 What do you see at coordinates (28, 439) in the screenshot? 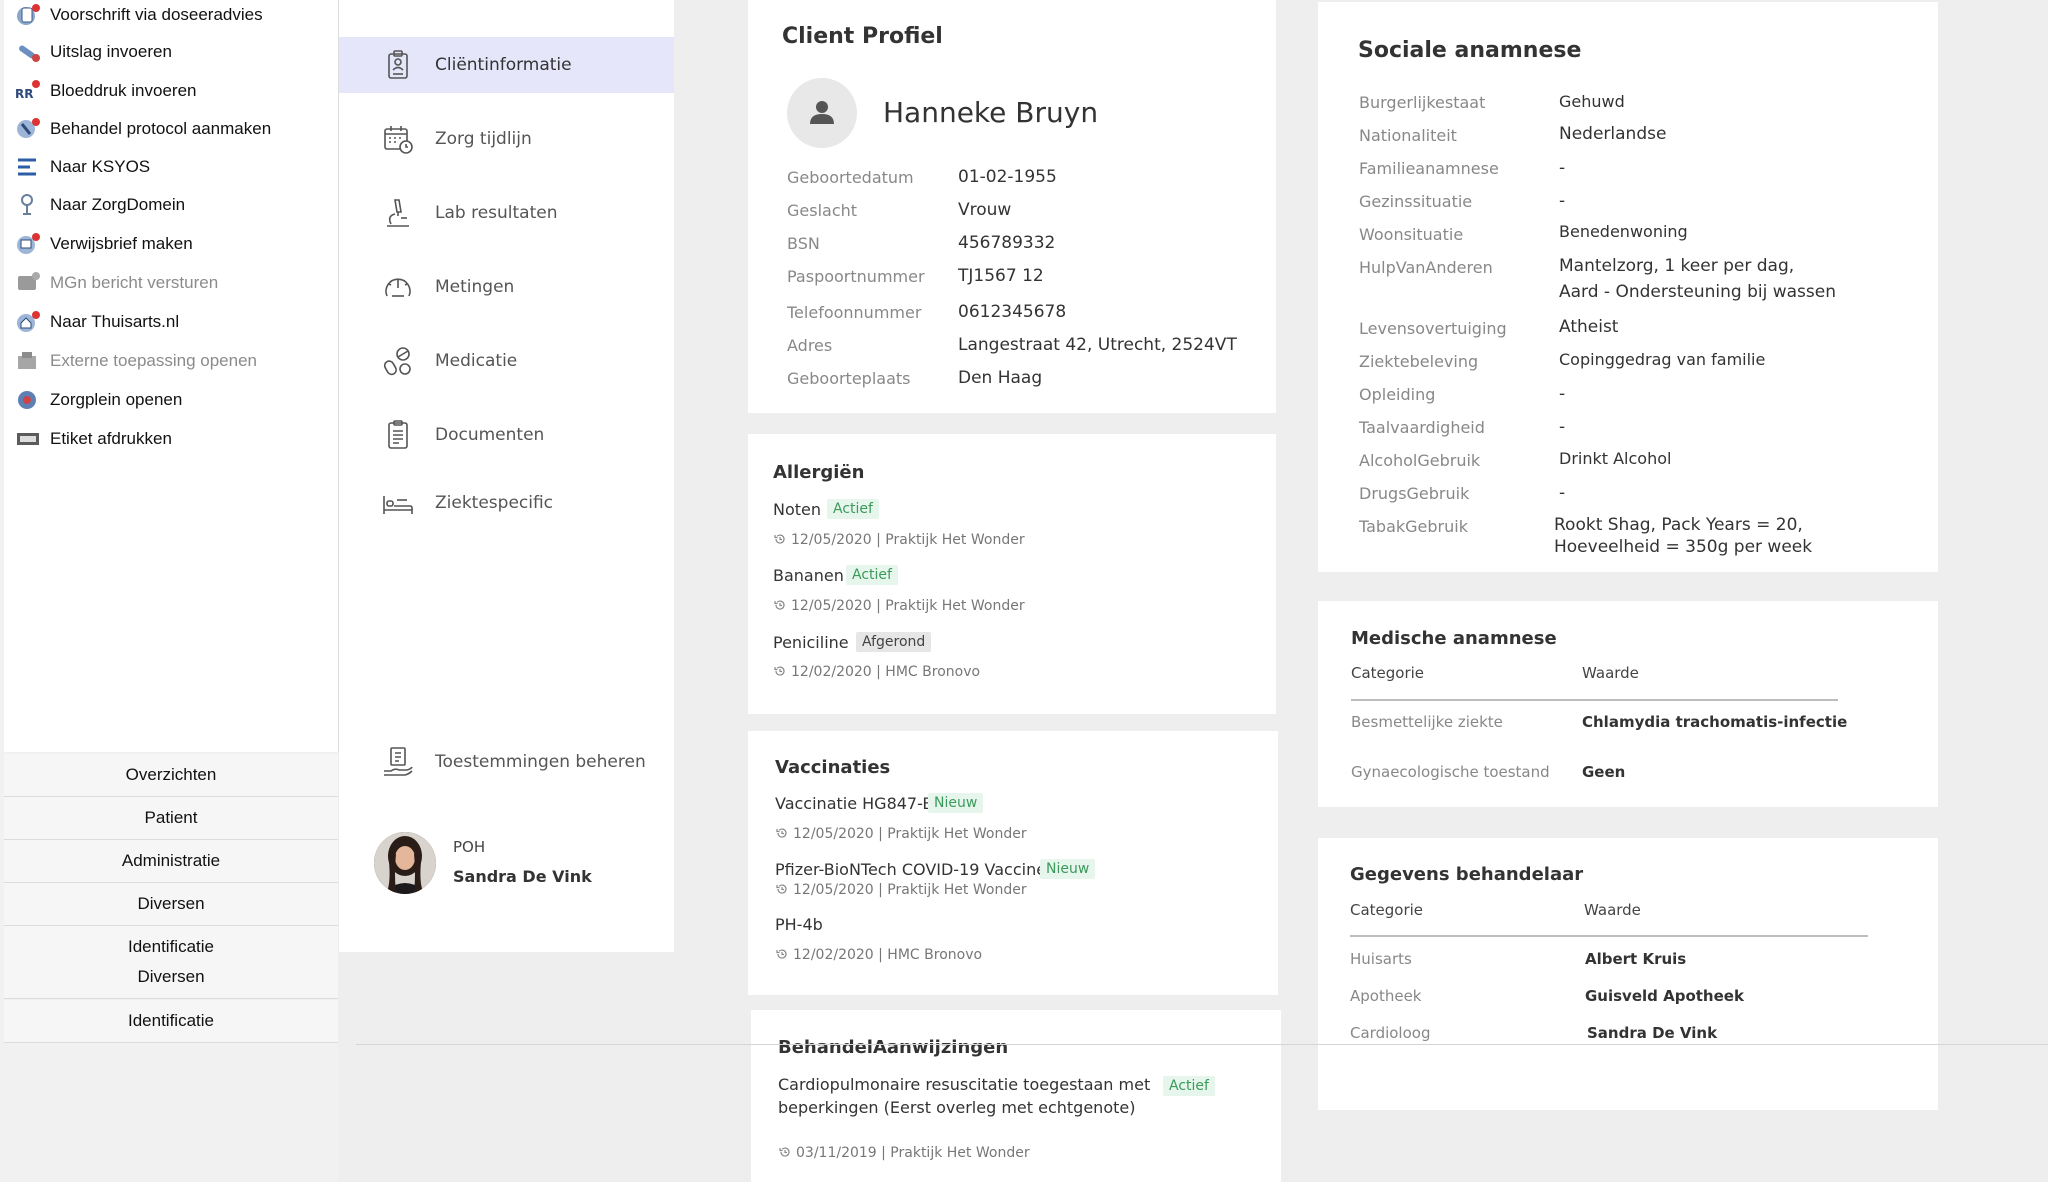
I see `print-label-icon` at bounding box center [28, 439].